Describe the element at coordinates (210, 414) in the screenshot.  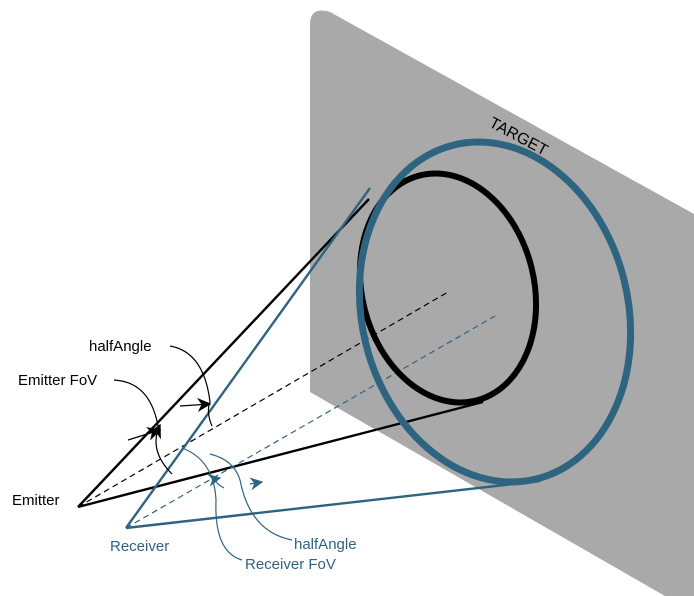
I see `emitter-half-angle-arc` at that location.